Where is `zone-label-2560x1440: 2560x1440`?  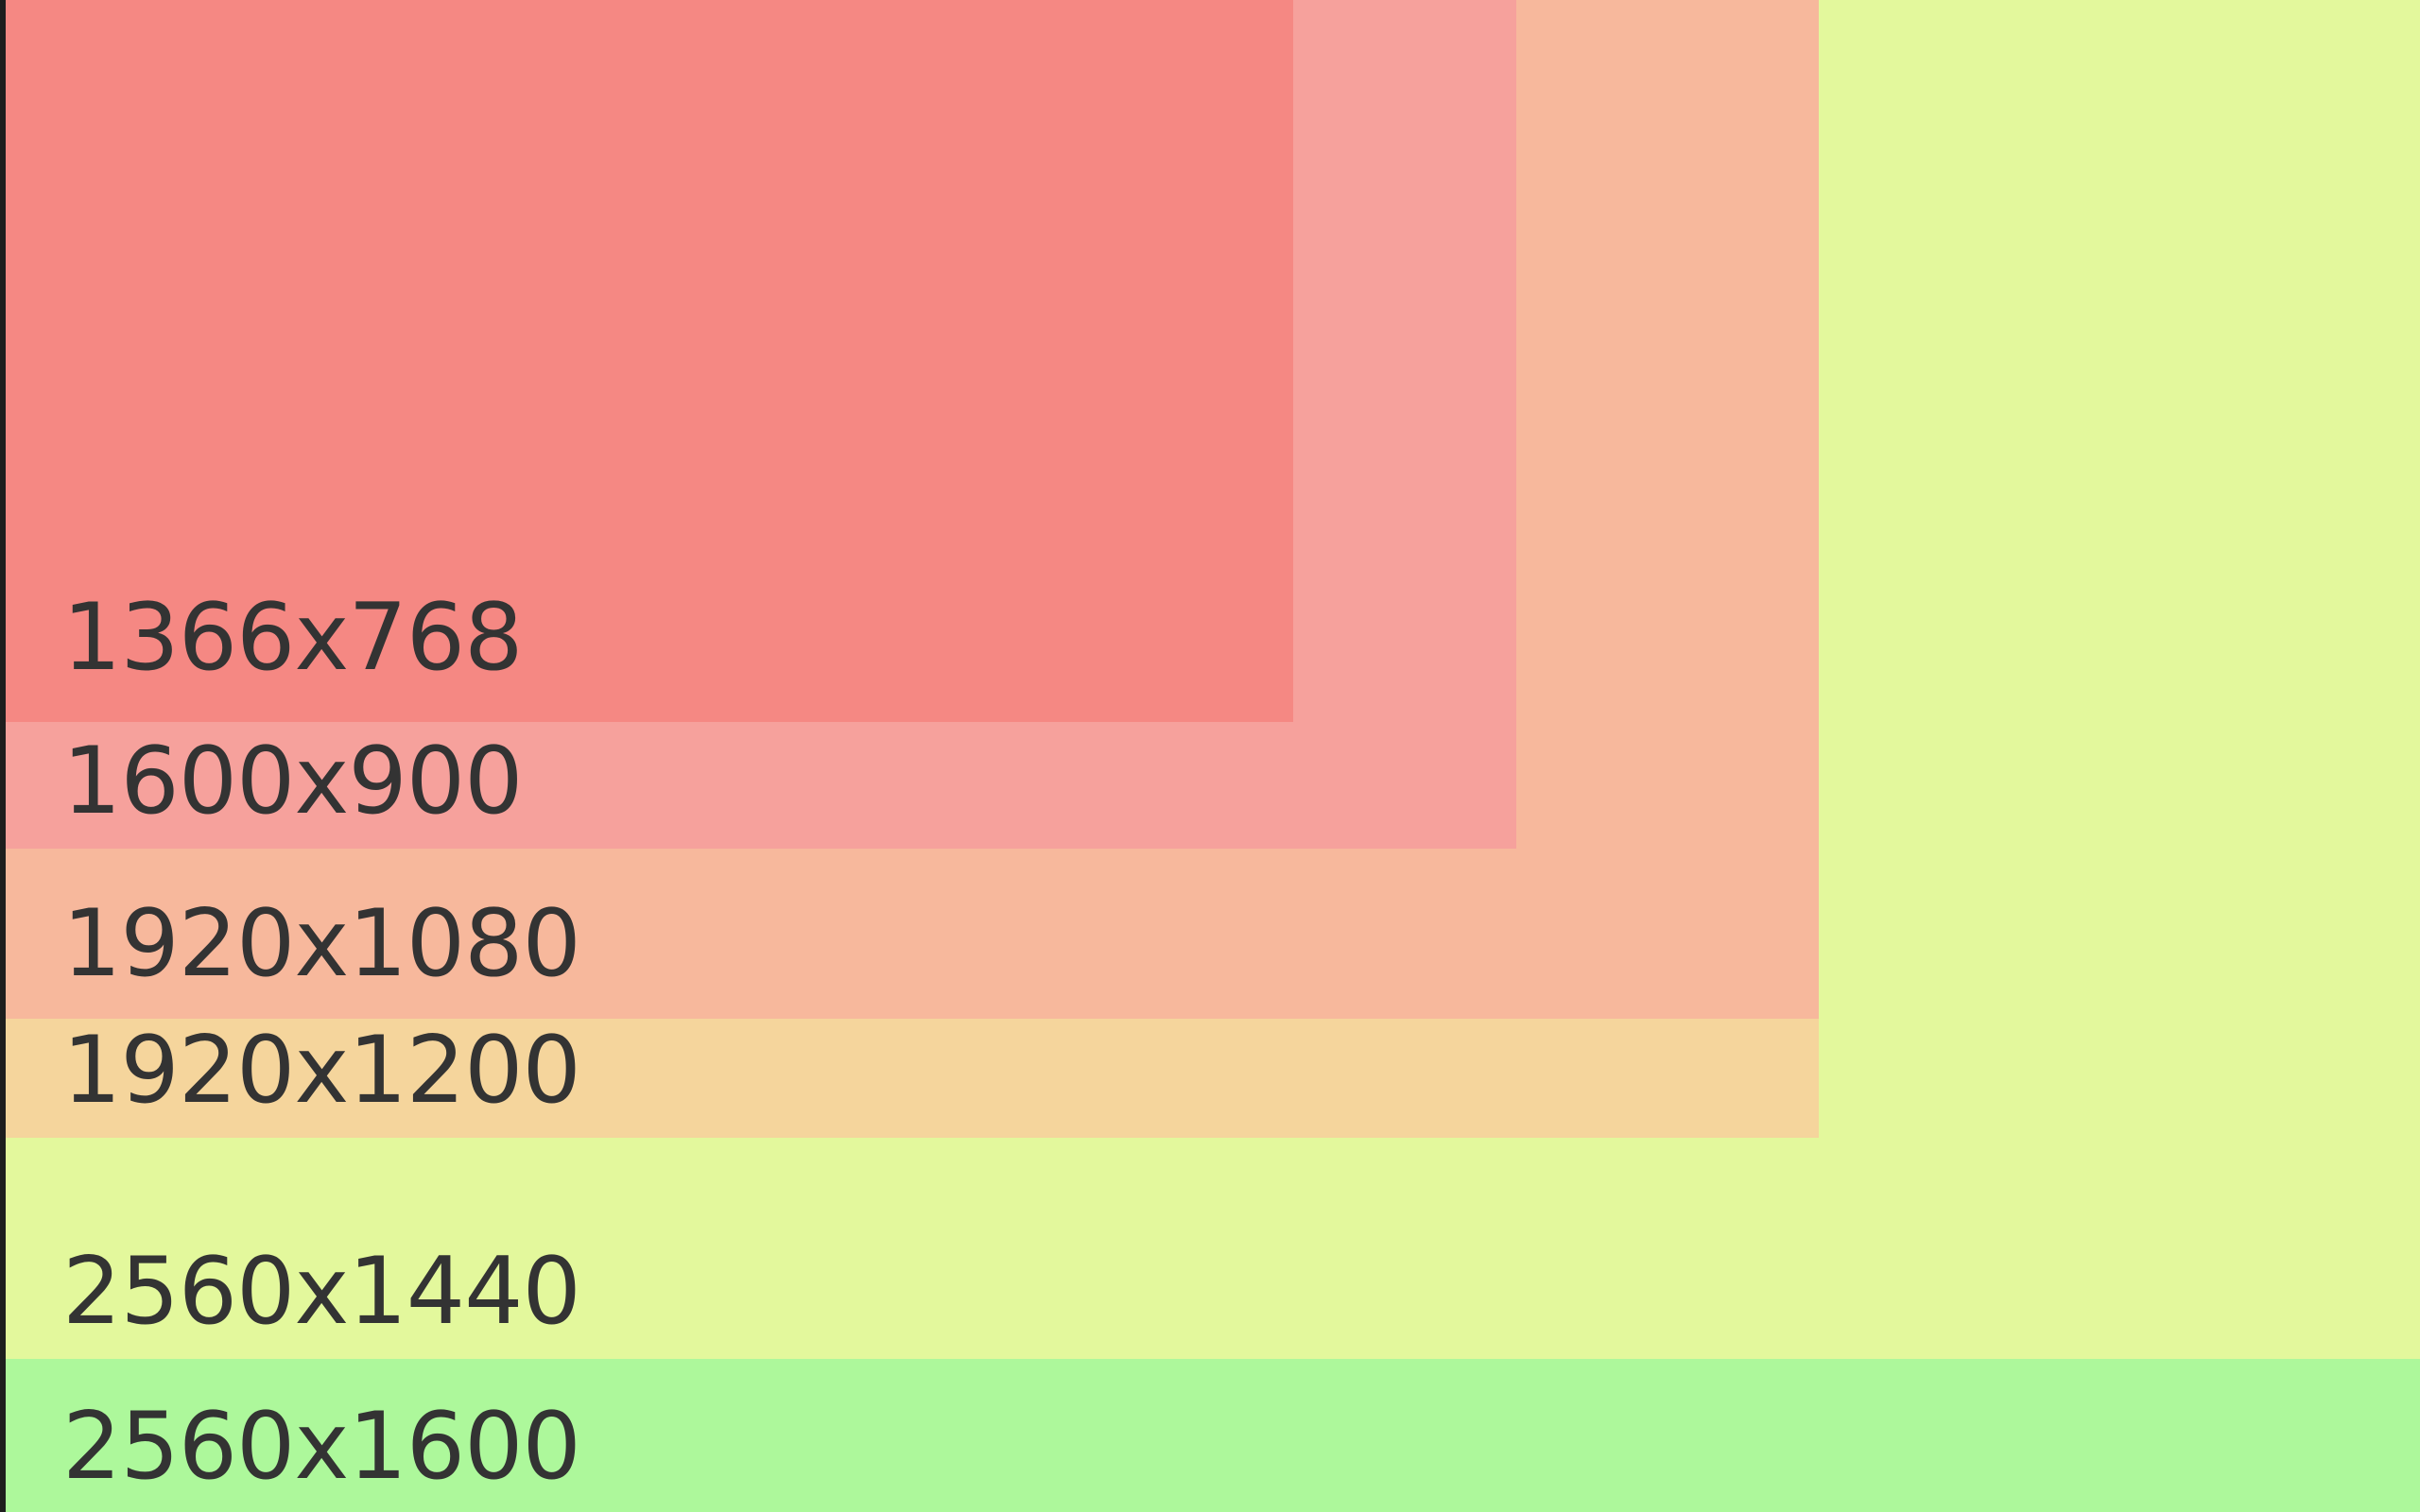
zone-label-2560x1440: 2560x1440 is located at coordinates (321, 1292).